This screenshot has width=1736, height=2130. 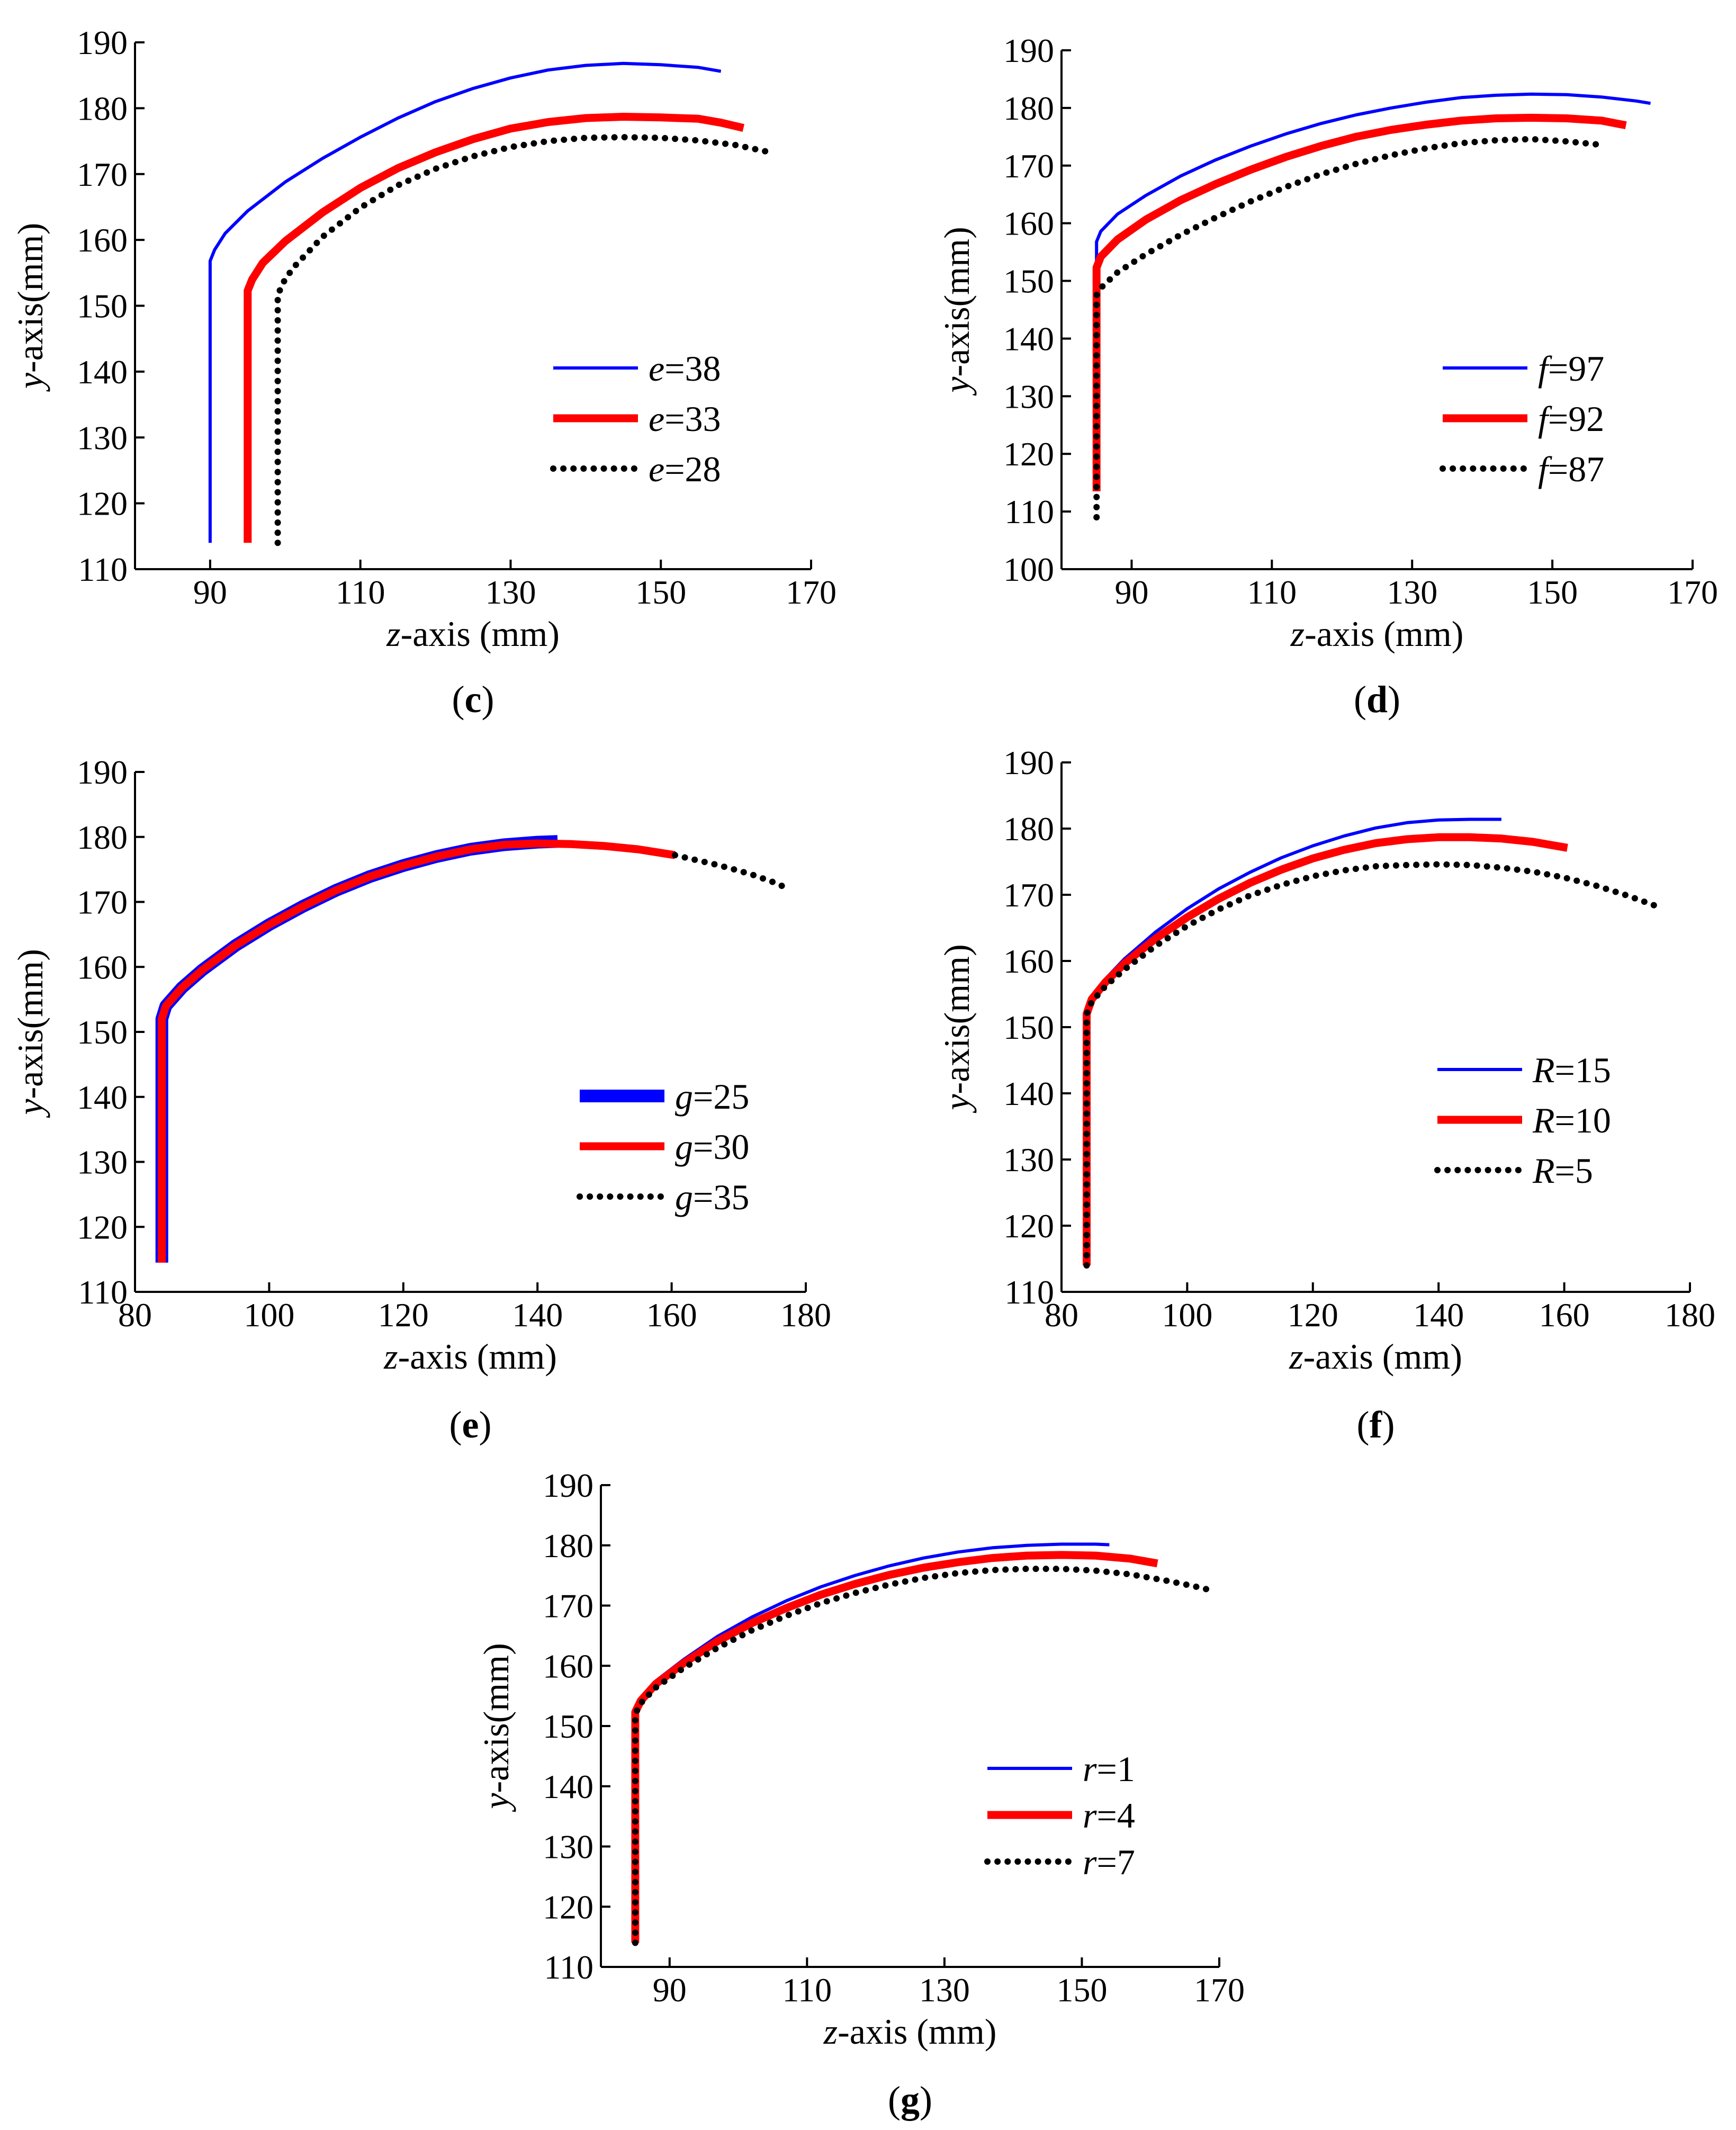 What do you see at coordinates (1522, 1120) in the screenshot?
I see `legend: R=15 R=10 R=5` at bounding box center [1522, 1120].